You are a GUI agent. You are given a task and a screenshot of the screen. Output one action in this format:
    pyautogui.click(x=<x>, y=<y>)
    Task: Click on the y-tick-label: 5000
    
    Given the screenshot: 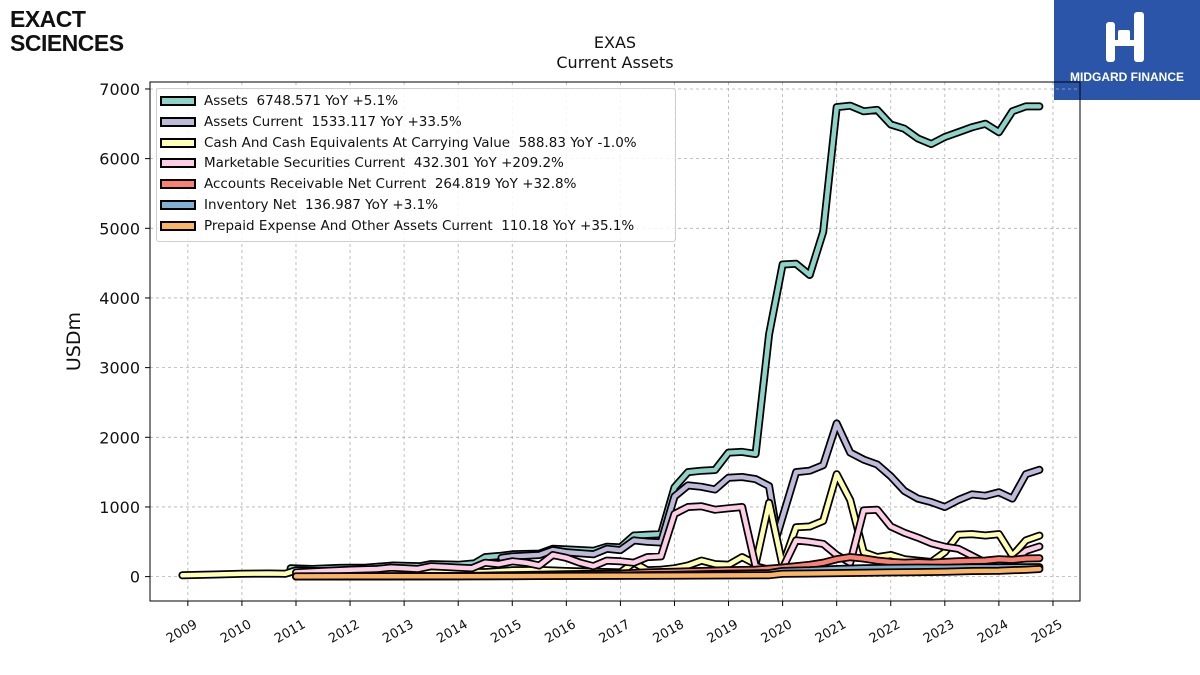 What is the action you would take?
    pyautogui.click(x=119, y=228)
    